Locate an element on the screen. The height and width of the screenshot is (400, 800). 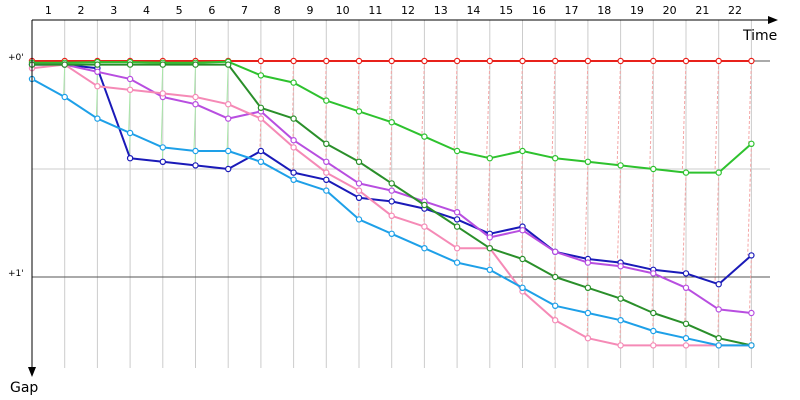
x-tick-label: 1 is located at coordinates (48, 10).